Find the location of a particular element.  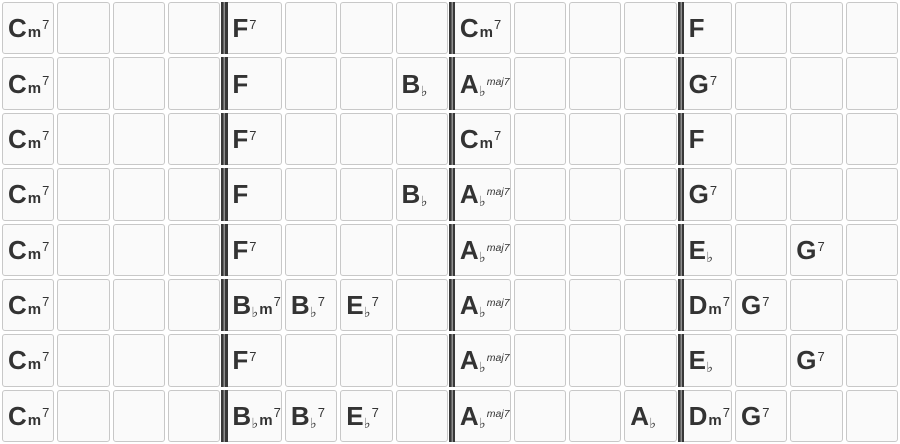

chord-cell: B ♭ is located at coordinates (421, 83).